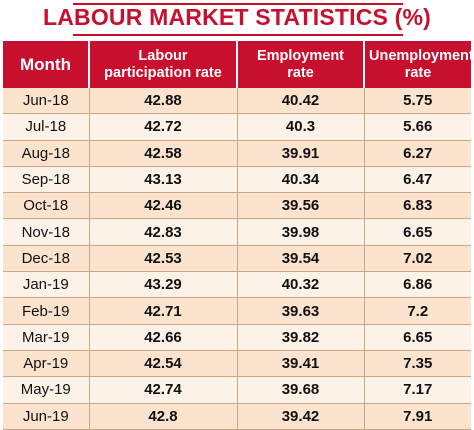 Image resolution: width=474 pixels, height=430 pixels. Describe the element at coordinates (46, 337) in the screenshot. I see `month-cell: Mar-19` at that location.